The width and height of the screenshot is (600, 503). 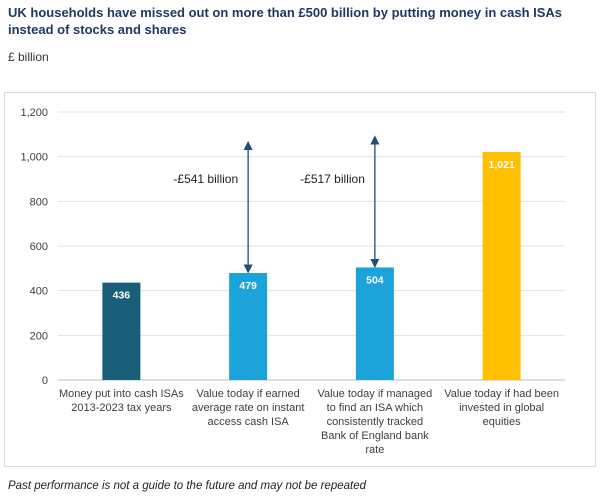 I want to click on category-label: Value today if earned, so click(x=248, y=394).